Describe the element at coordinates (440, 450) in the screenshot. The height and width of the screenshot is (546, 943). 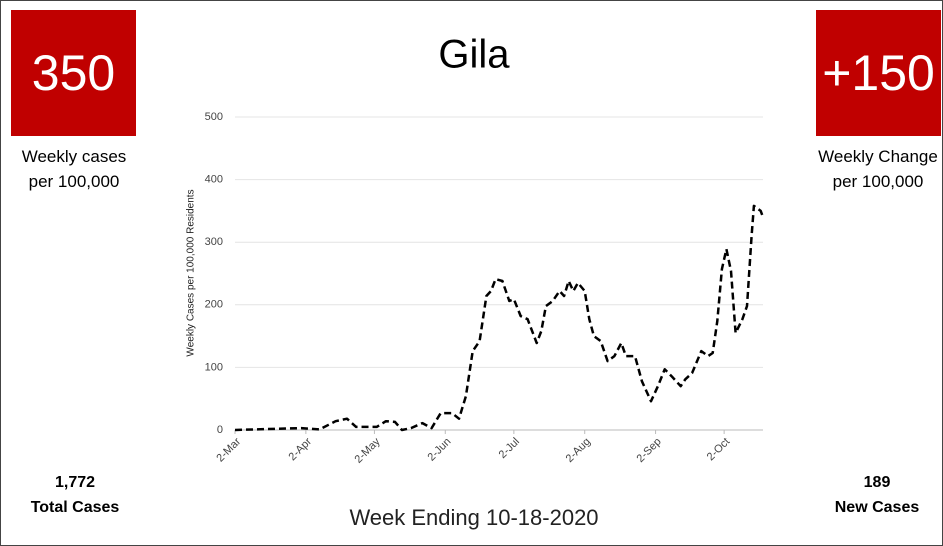
I see `x-tick-label: 2-Jun` at that location.